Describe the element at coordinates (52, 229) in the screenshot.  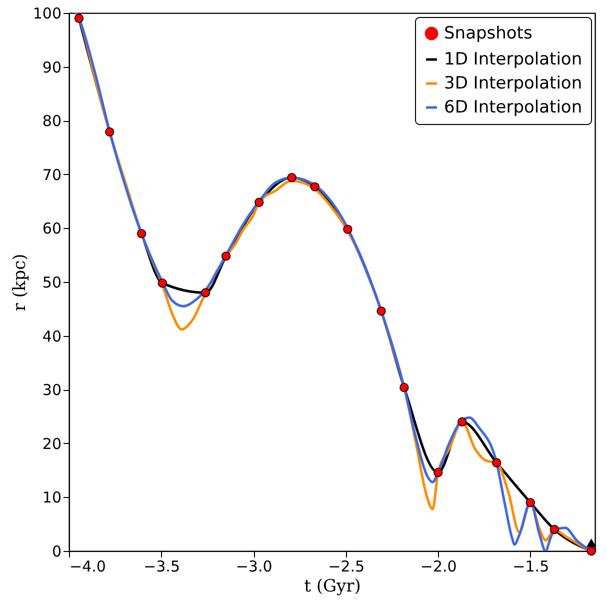
I see `y-tick-label: 60` at that location.